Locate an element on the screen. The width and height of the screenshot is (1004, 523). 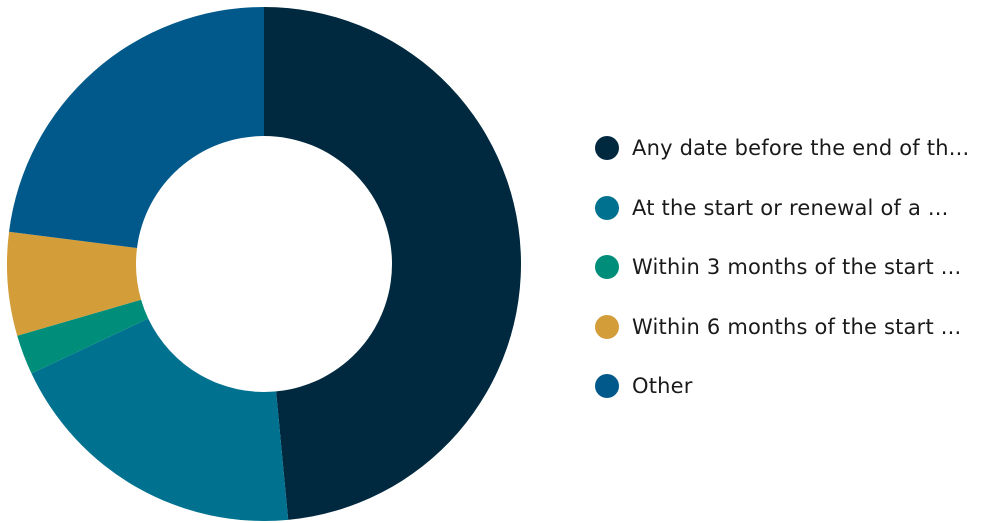
legend-label: Other is located at coordinates (662, 386).